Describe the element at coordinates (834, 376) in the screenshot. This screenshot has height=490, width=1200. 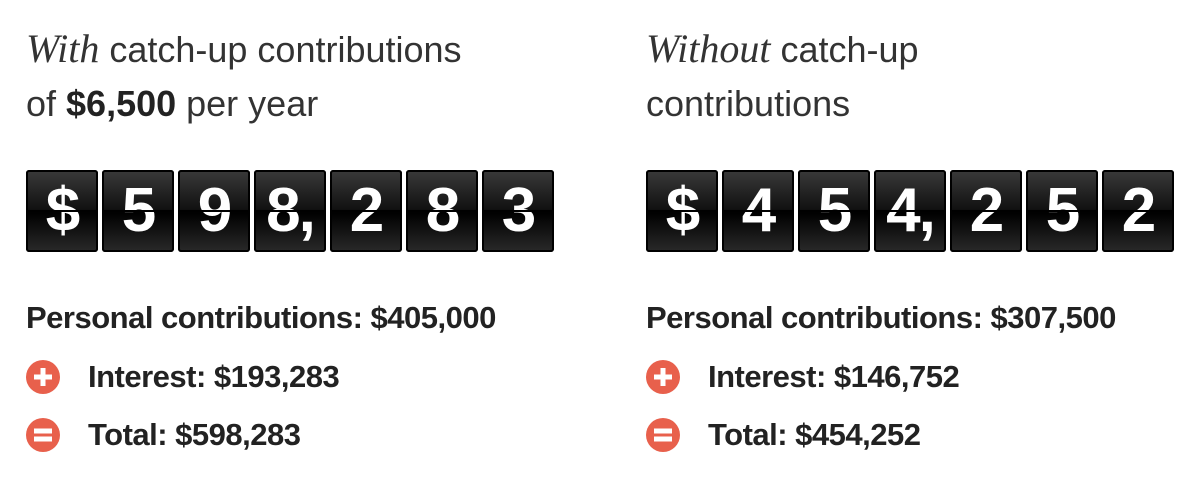
I see `summary-text: Interest: $146,752` at that location.